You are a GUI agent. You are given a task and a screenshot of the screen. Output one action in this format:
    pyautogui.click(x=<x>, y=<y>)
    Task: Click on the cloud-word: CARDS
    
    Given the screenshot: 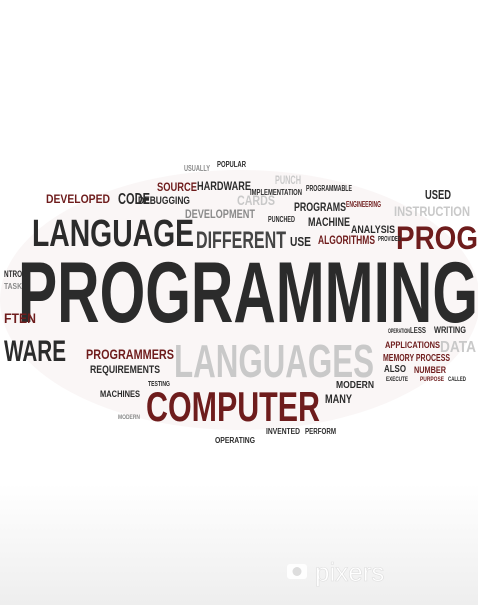 What is the action you would take?
    pyautogui.click(x=256, y=200)
    